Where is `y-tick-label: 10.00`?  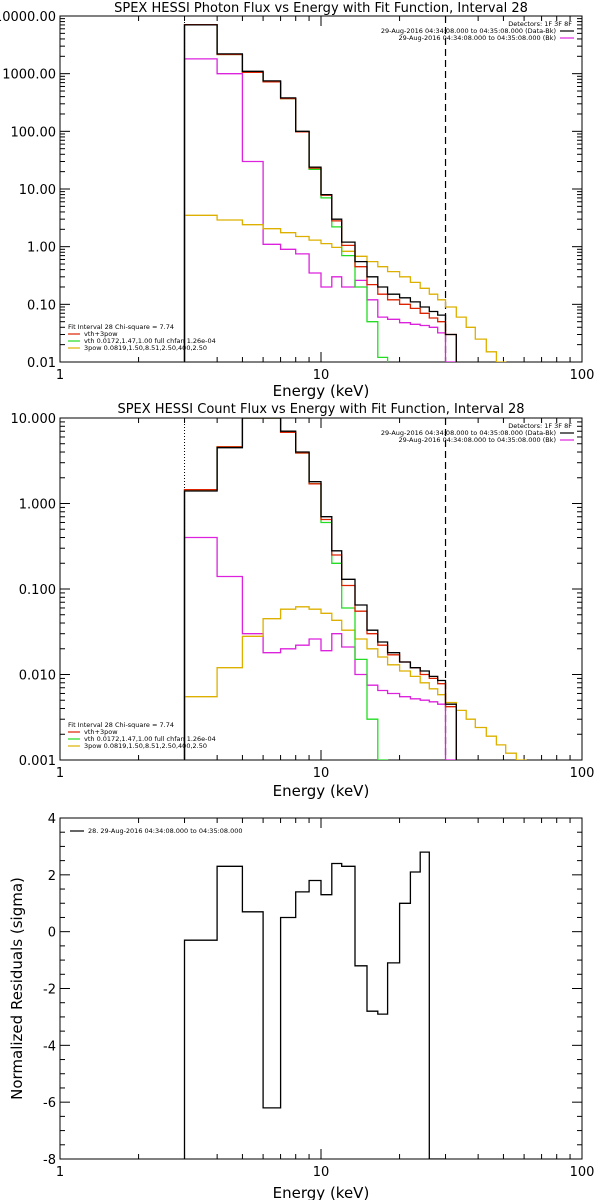
y-tick-label: 10.00 is located at coordinates (37, 190).